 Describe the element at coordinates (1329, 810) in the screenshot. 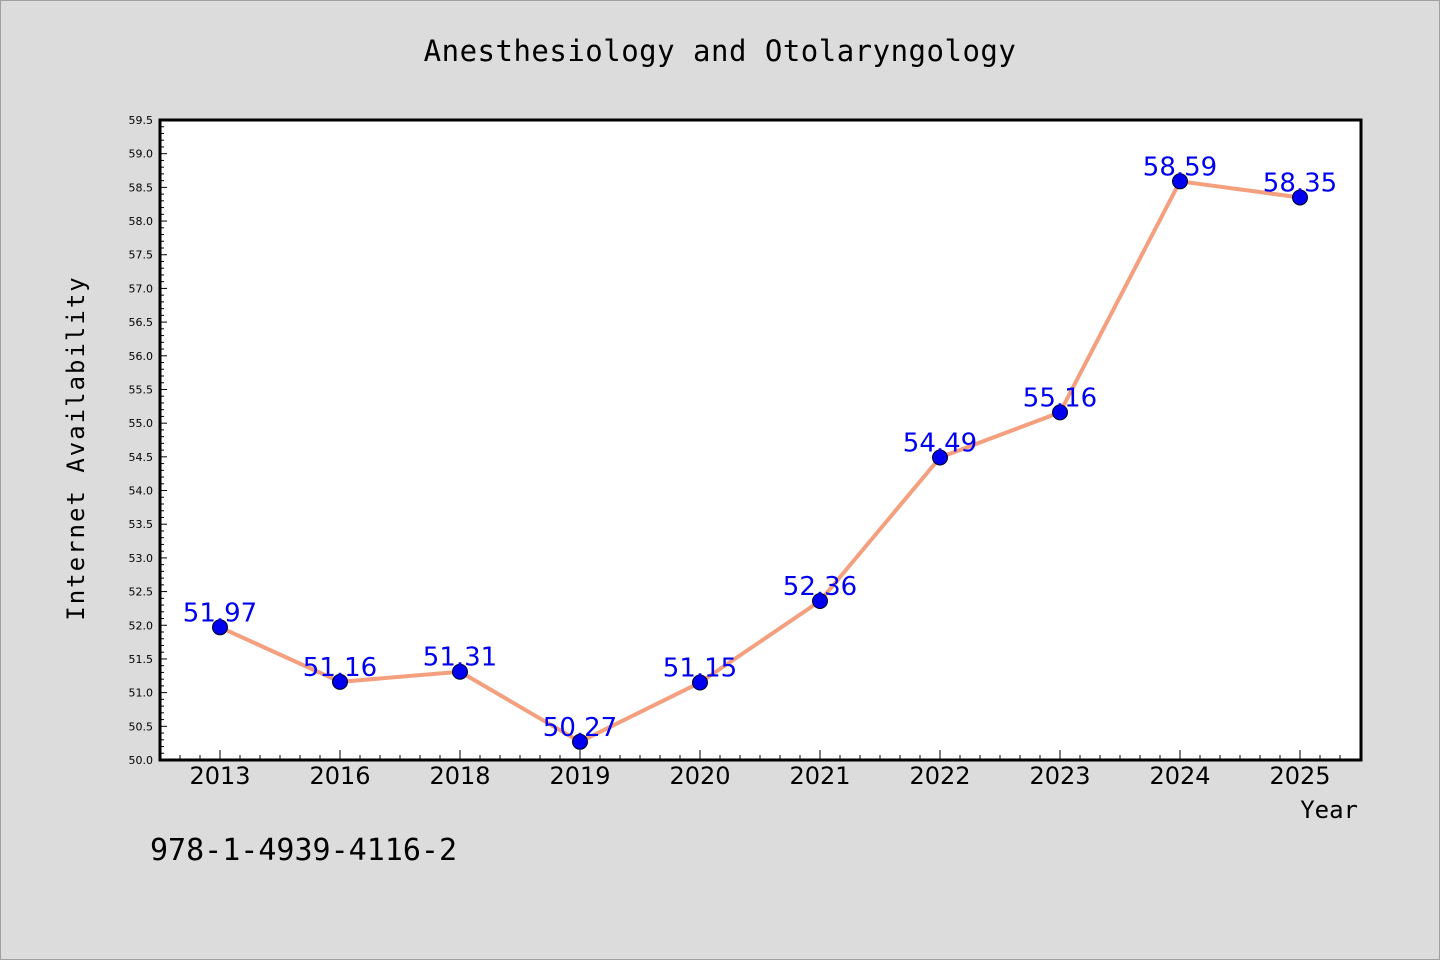

I see `x-axis-label: Year` at that location.